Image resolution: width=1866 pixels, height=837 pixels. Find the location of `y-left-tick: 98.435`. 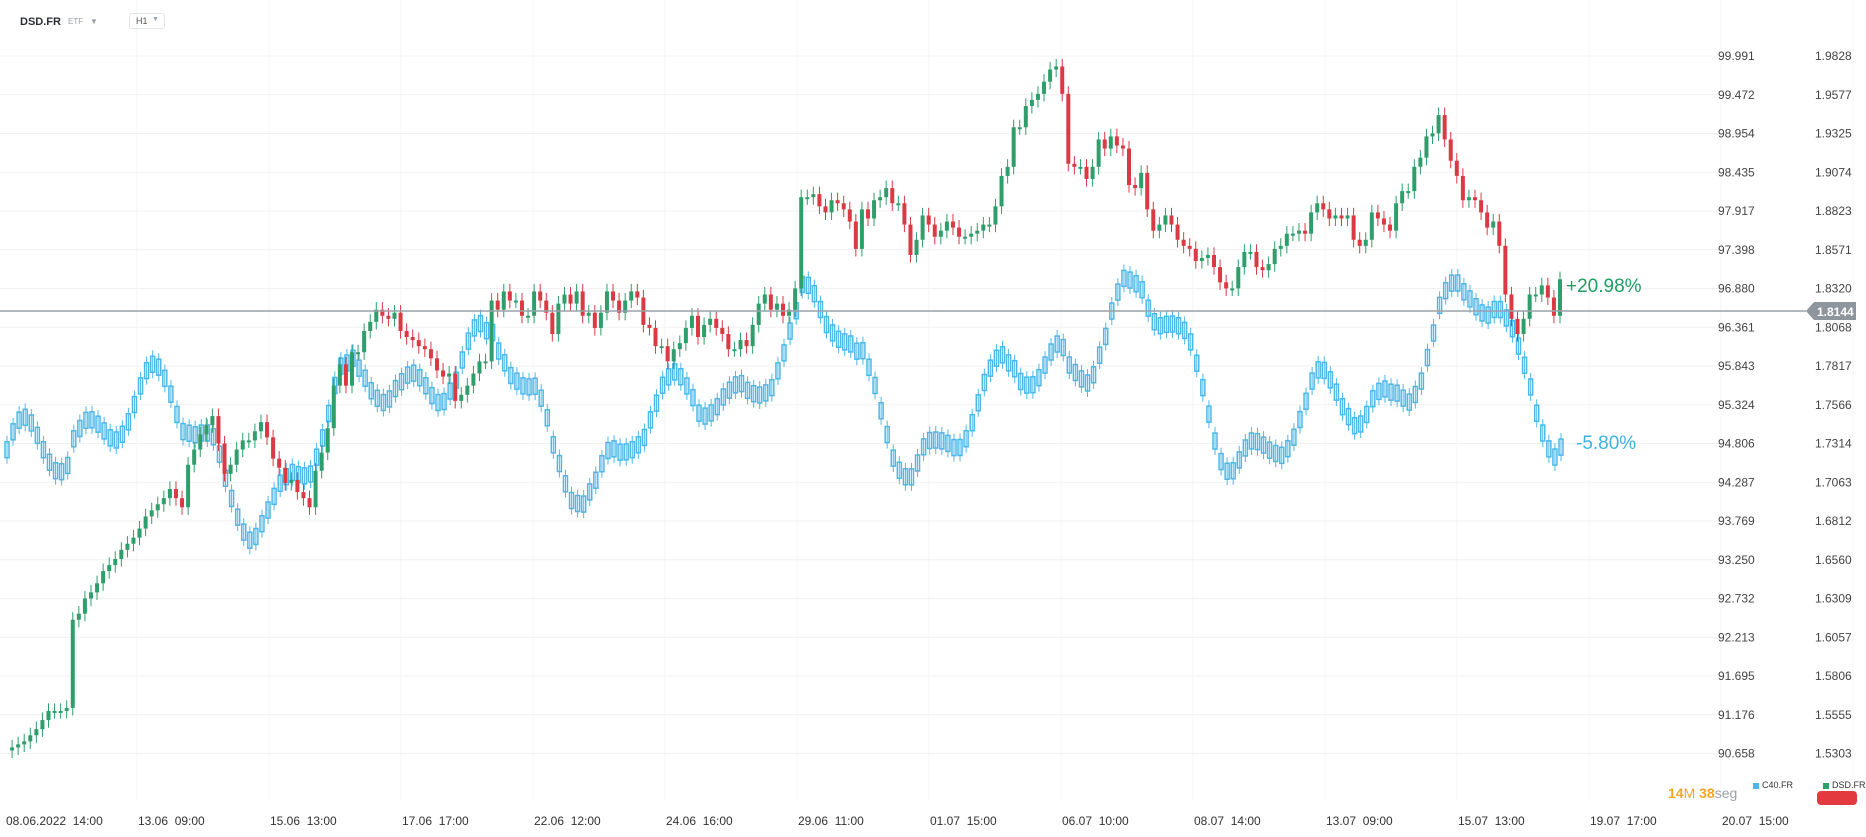

y-left-tick: 98.435 is located at coordinates (1736, 172).